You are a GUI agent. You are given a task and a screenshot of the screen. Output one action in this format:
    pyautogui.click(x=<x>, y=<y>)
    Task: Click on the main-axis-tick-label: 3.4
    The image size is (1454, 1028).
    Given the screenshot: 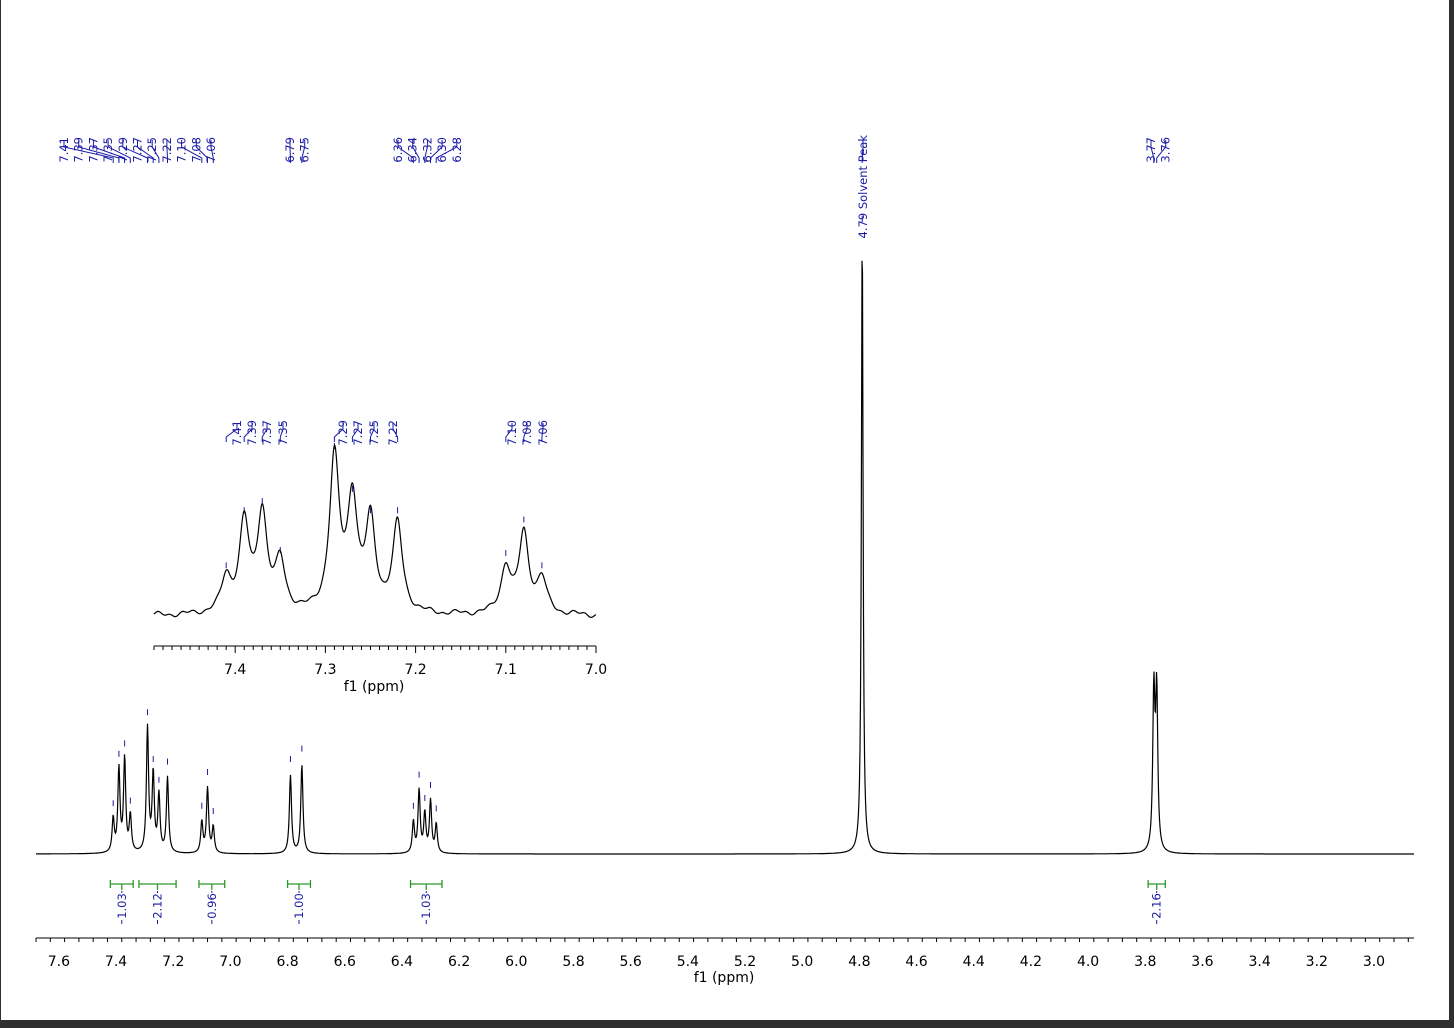 What is the action you would take?
    pyautogui.click(x=1259, y=962)
    